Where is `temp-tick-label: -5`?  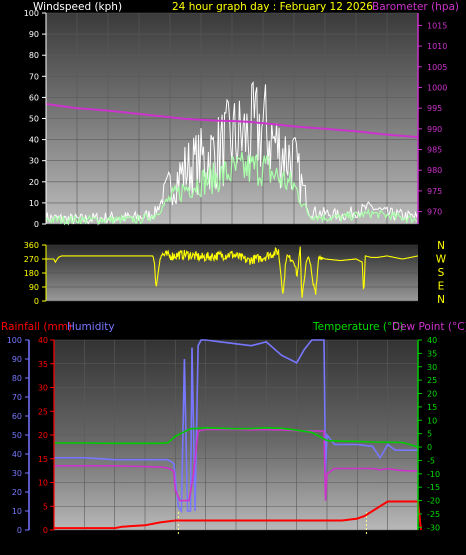
temp-tick-label: -5 is located at coordinates (431, 460).